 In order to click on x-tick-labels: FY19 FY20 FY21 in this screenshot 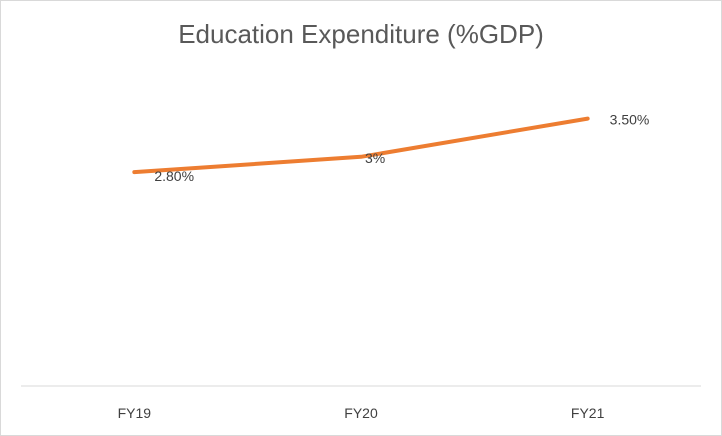, I will do `click(361, 413)`.